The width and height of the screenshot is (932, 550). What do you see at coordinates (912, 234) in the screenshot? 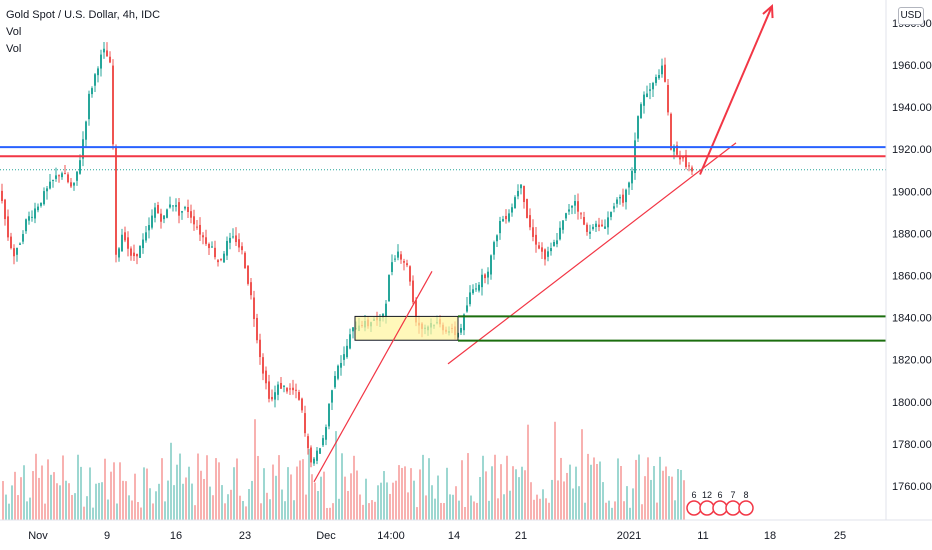
I see `y-tick-label: 1880.00` at bounding box center [912, 234].